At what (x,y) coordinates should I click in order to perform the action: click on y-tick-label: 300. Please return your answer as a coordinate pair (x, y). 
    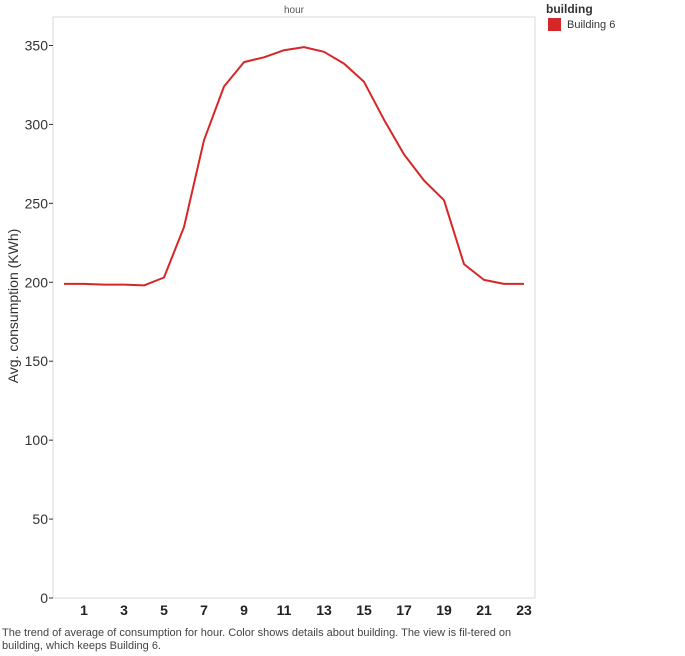
    Looking at the image, I should click on (37, 124).